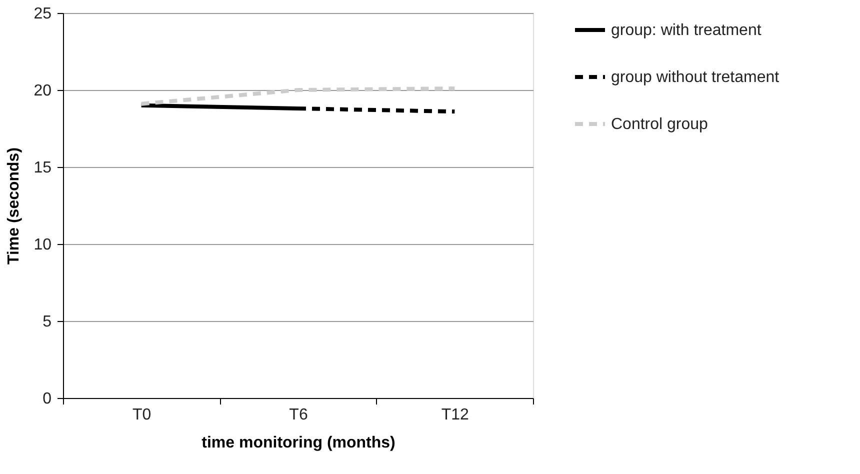 The width and height of the screenshot is (860, 474). Describe the element at coordinates (298, 415) in the screenshot. I see `x-tick-label: T6` at that location.